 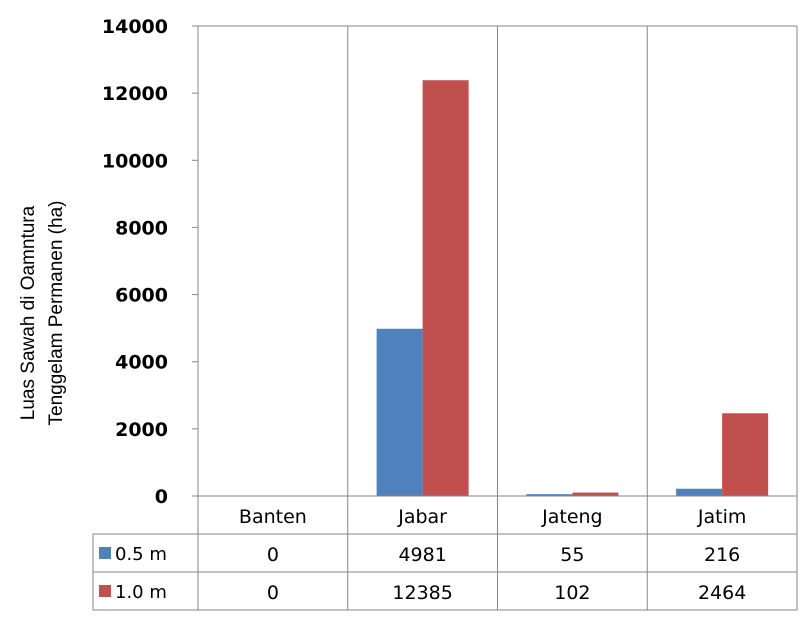 I want to click on bar-0-5-m-jabar, so click(x=399, y=412).